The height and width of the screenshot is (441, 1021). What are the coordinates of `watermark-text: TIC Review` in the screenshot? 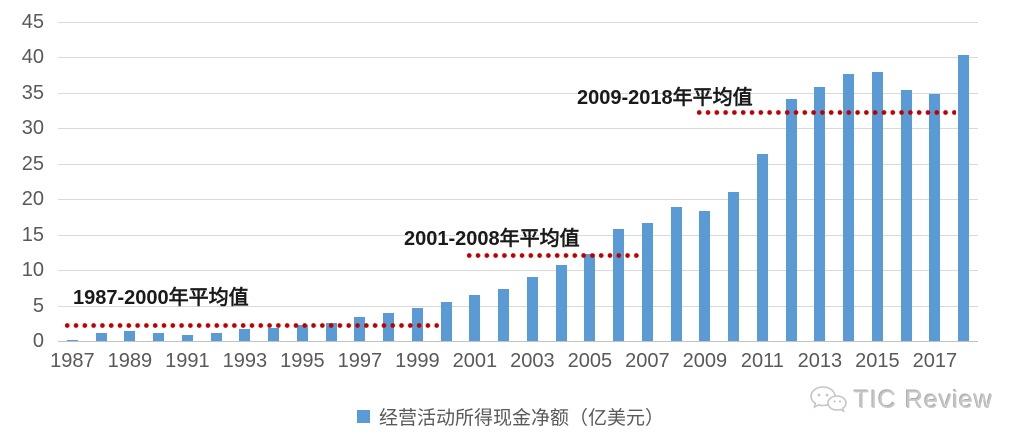 It's located at (923, 399).